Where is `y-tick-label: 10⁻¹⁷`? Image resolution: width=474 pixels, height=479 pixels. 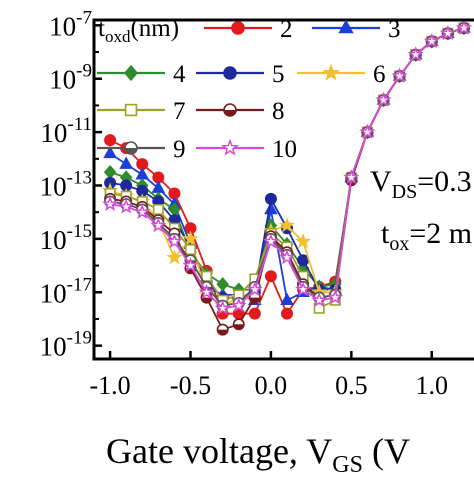 y-tick-label: 10⁻¹⁷ is located at coordinates (66, 291).